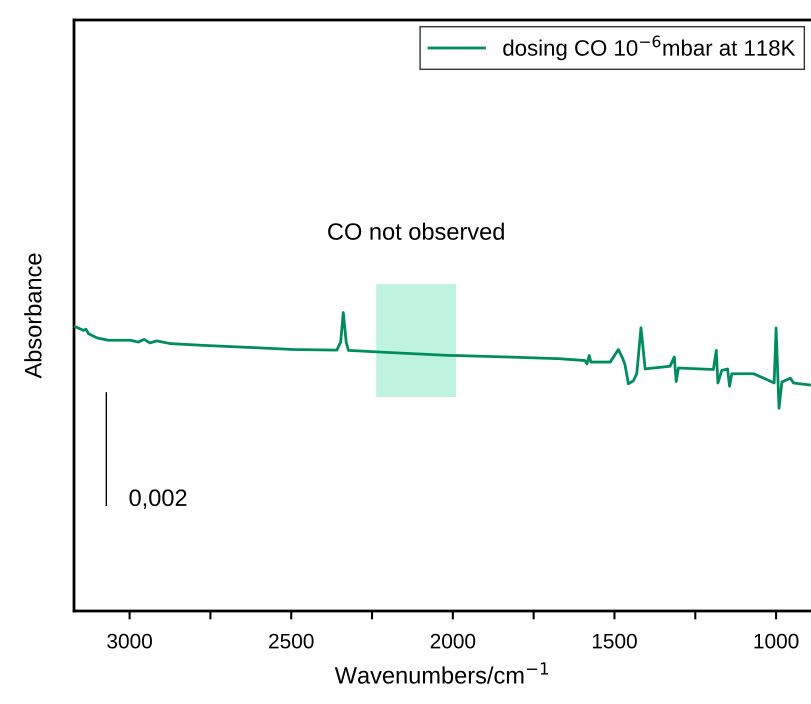  What do you see at coordinates (453, 641) in the screenshot?
I see `x-tick-label: 2000` at bounding box center [453, 641].